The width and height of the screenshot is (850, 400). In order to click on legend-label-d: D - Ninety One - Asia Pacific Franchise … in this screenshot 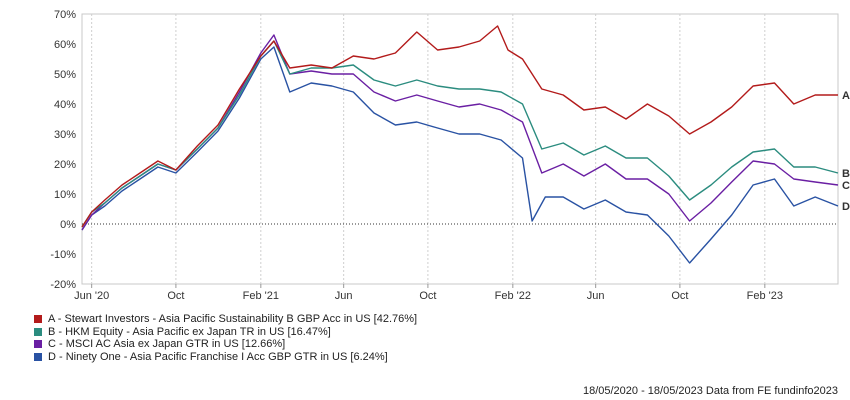, I will do `click(218, 356)`.